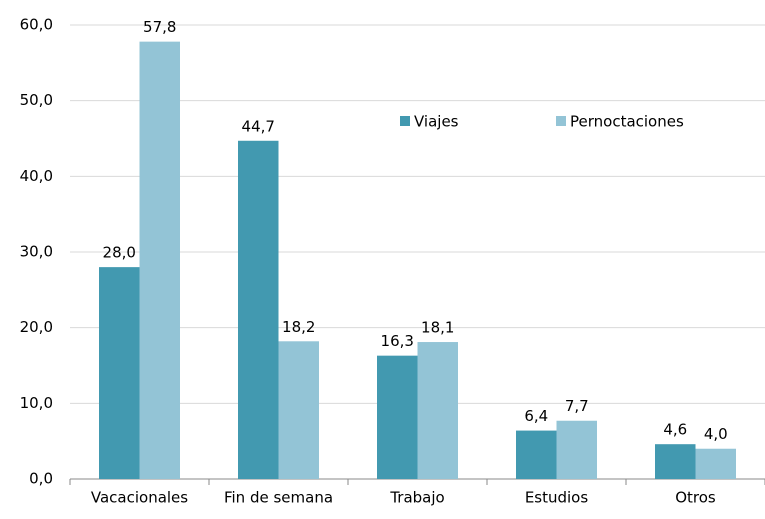 The width and height of the screenshot is (765, 519). Describe the element at coordinates (397, 341) in the screenshot. I see `value-label: 16,3` at that location.